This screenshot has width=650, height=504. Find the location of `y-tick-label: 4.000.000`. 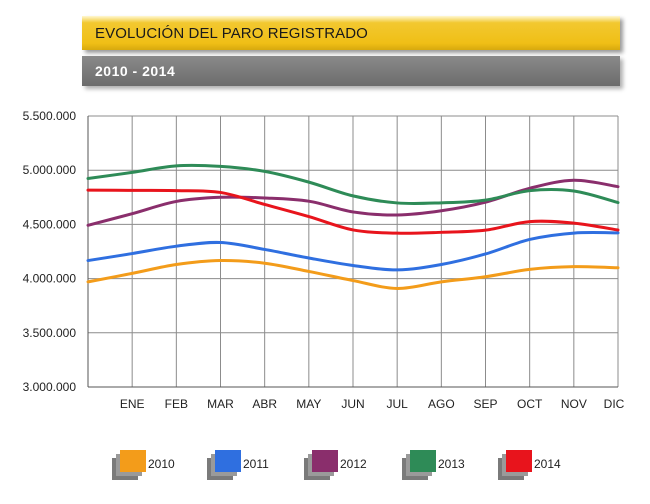

y-tick-label: 4.000.000 is located at coordinates (50, 279).